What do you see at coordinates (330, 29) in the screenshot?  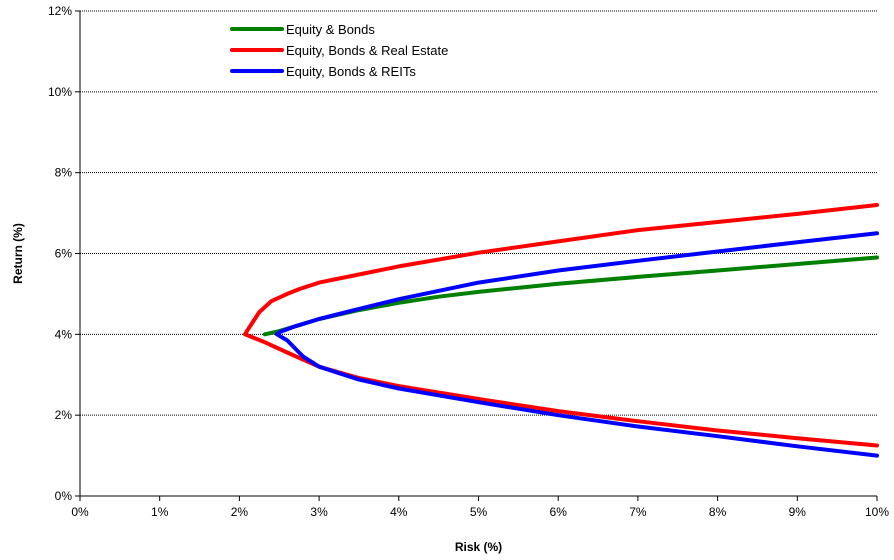 I see `legend-label: Equity & Bonds` at bounding box center [330, 29].